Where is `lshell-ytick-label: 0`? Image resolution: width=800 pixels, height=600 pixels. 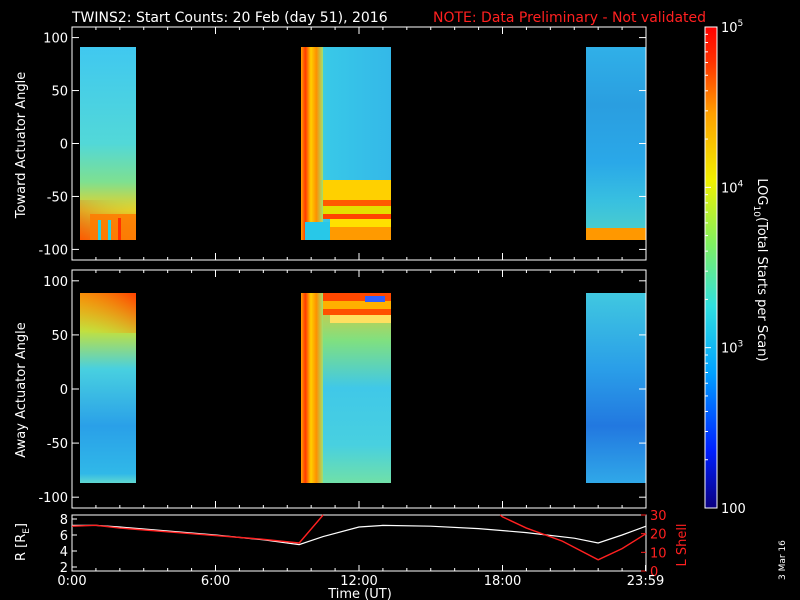 lshell-ytick-label: 0 is located at coordinates (654, 572).